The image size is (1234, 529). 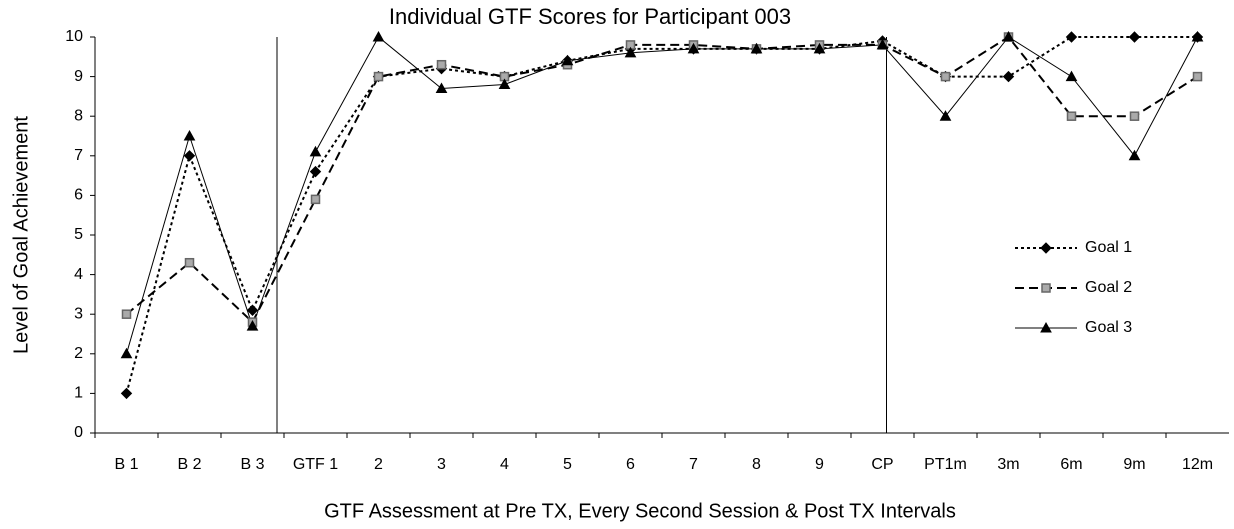 I want to click on x-tick-label: 9, so click(x=819, y=464).